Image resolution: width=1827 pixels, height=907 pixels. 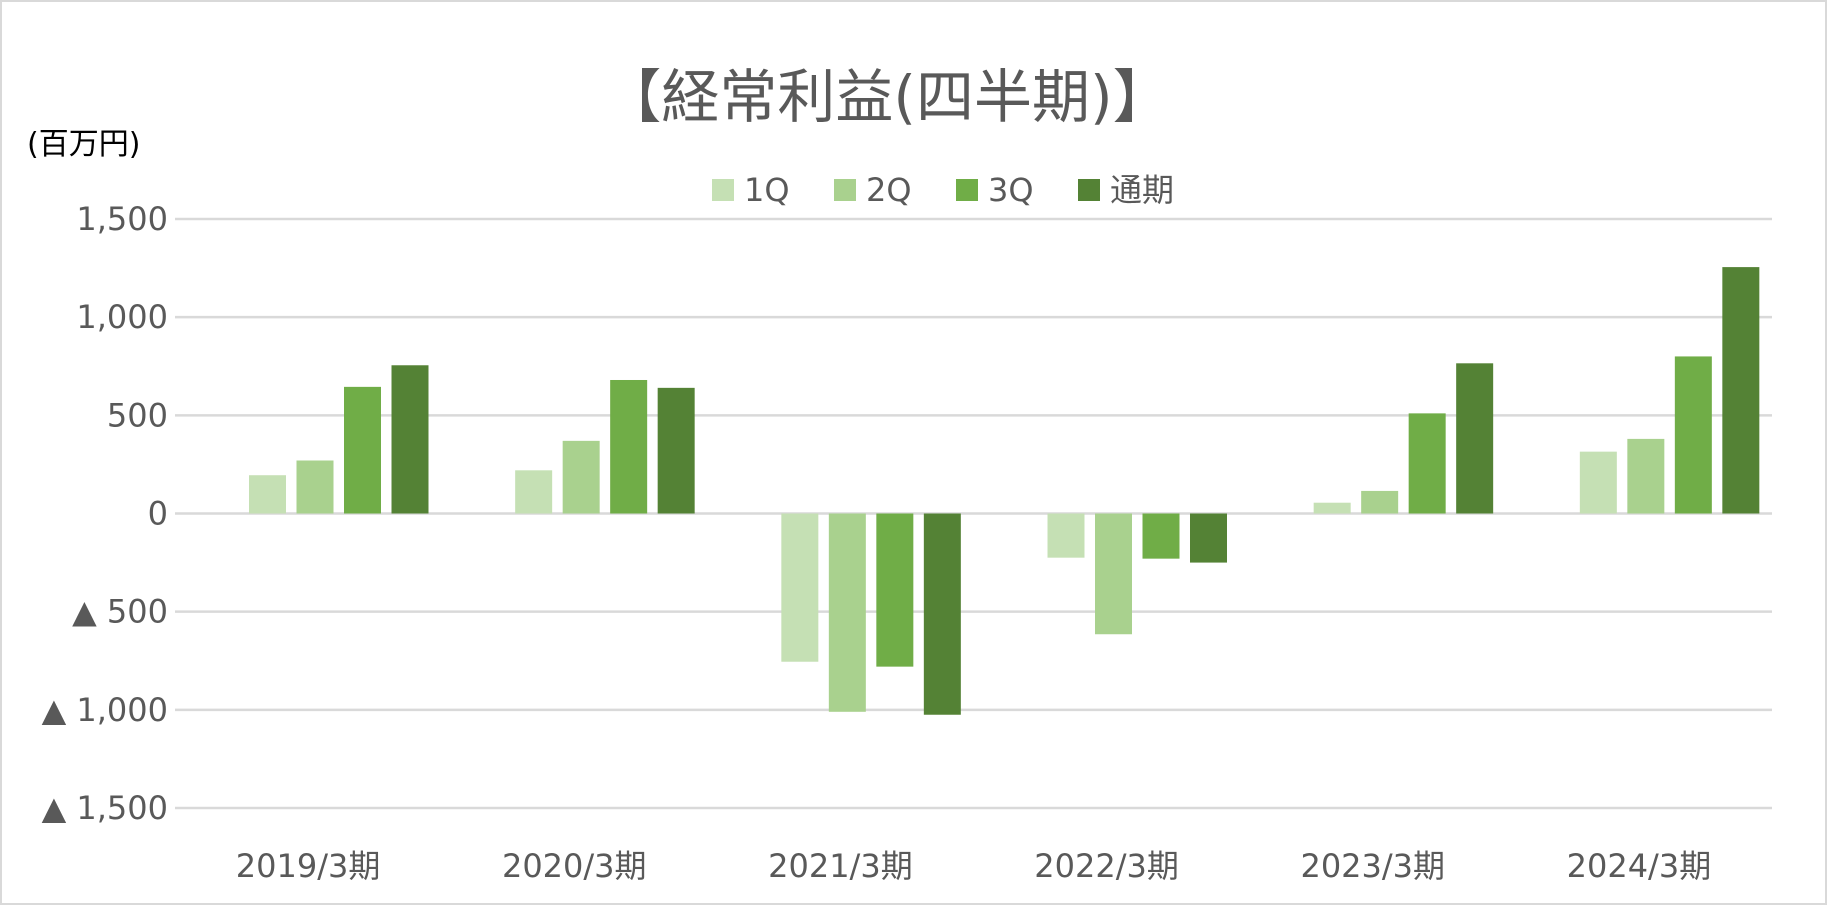 I want to click on bar-1Q-2019/3期, so click(x=267, y=494).